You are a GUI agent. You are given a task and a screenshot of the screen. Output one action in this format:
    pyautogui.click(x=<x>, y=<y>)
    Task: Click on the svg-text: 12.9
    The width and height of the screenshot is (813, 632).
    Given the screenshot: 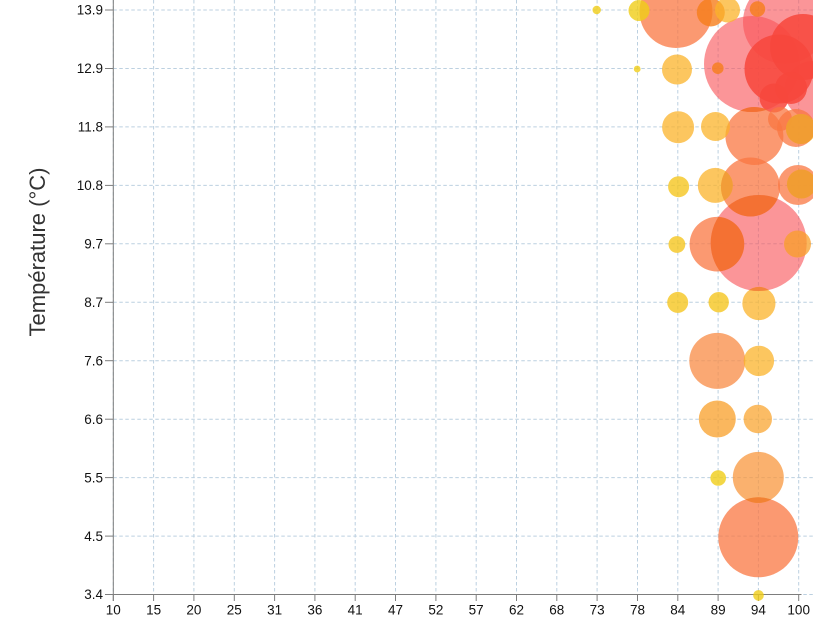 What is the action you would take?
    pyautogui.click(x=90, y=68)
    